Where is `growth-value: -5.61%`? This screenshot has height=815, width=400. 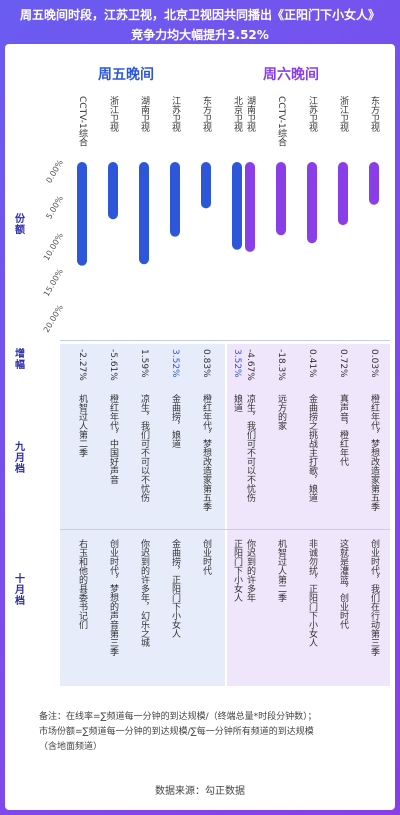 growth-value: -5.61% is located at coordinates (113, 365).